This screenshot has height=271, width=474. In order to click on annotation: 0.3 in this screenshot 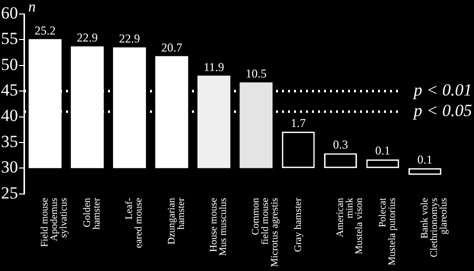, I will do `click(340, 144)`.